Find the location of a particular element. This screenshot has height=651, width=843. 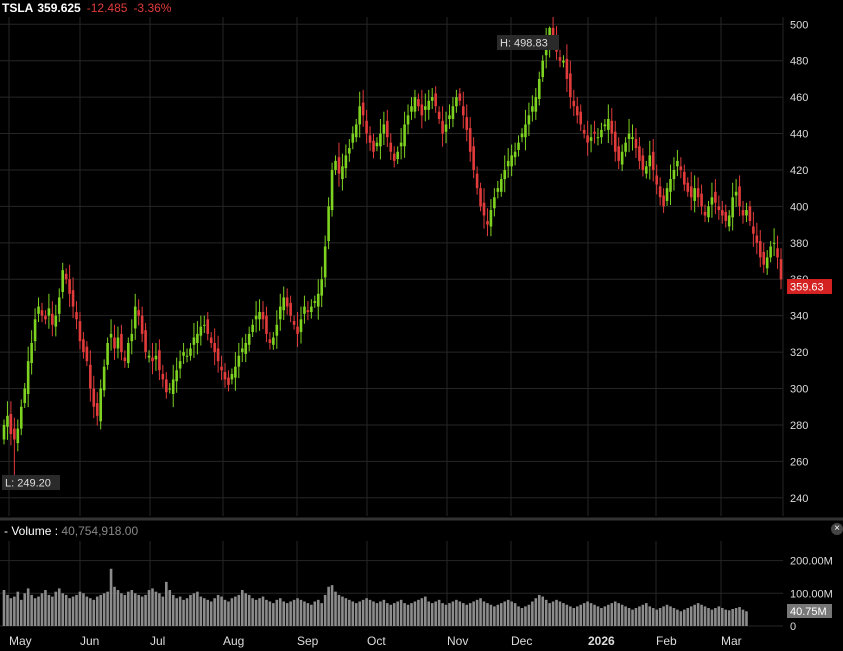

price-tick-label: 500 is located at coordinates (799, 25).